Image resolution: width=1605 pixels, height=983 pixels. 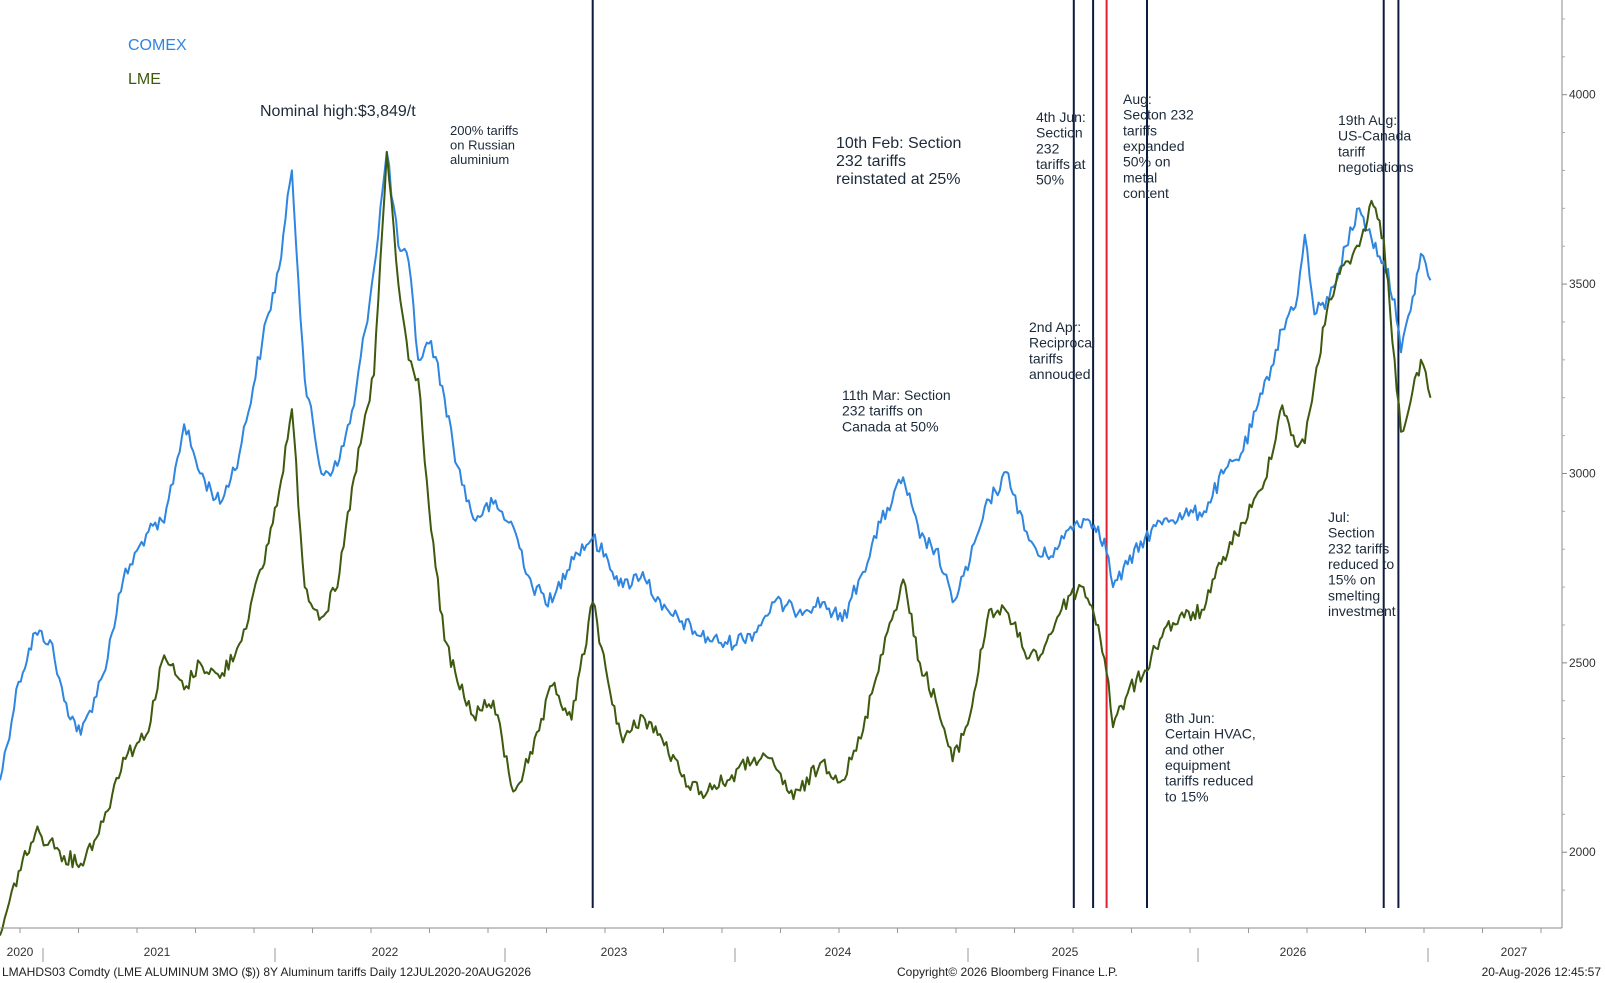 I want to click on x-axis: 2020 2021 2022 2023 2024 2025 2026 2027, so click(x=781, y=944).